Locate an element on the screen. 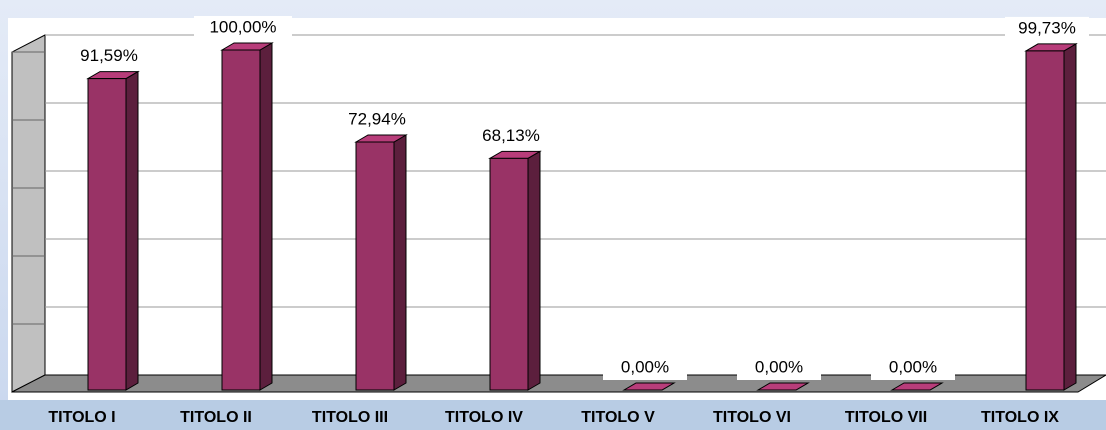  x-tick-label: TITOLO II is located at coordinates (216, 417).